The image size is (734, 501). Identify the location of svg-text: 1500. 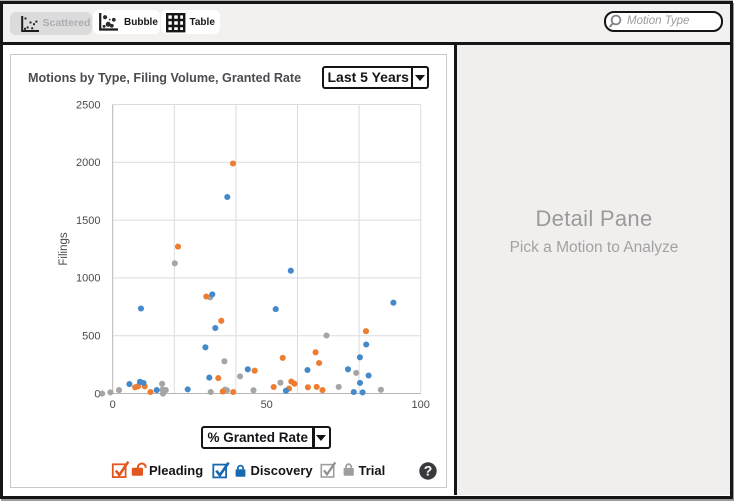
(88, 221).